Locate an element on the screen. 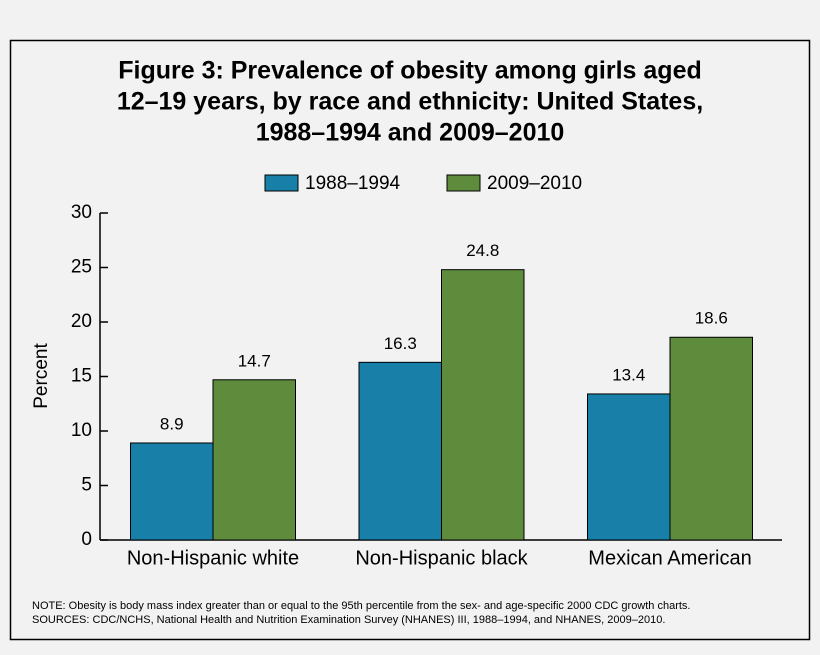 This screenshot has height=655, width=820. x-tick-label: Mexican American is located at coordinates (669, 558).